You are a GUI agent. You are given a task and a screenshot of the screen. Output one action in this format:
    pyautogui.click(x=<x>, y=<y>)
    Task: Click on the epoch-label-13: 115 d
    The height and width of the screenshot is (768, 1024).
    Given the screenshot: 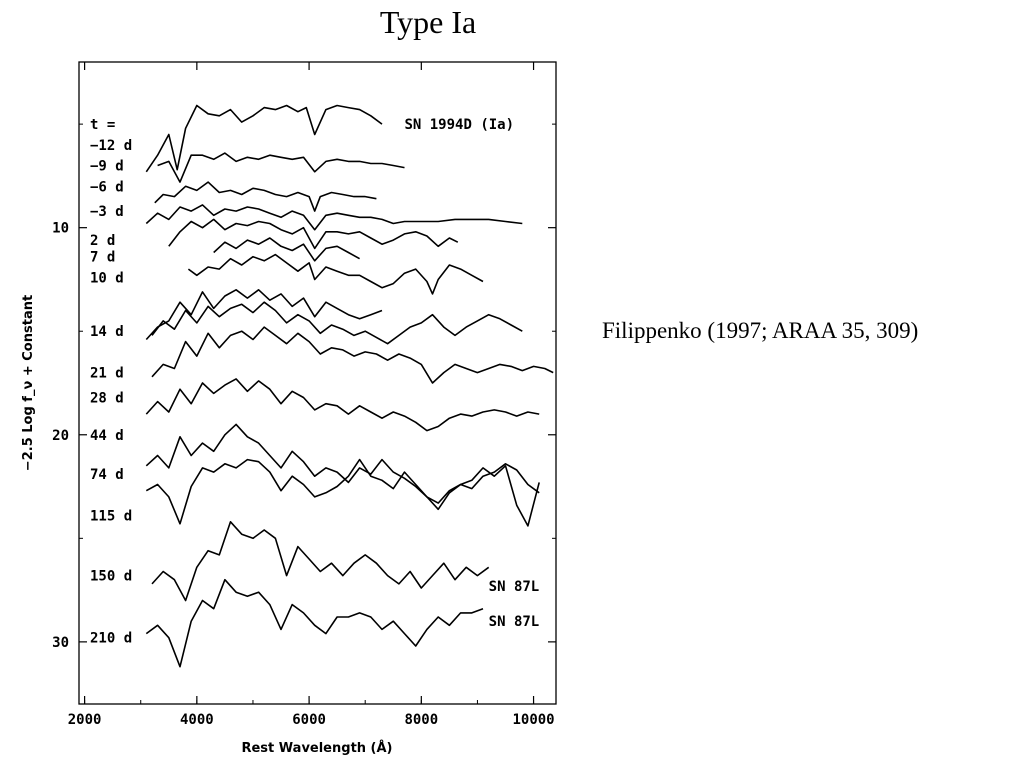 What is the action you would take?
    pyautogui.click(x=111, y=517)
    